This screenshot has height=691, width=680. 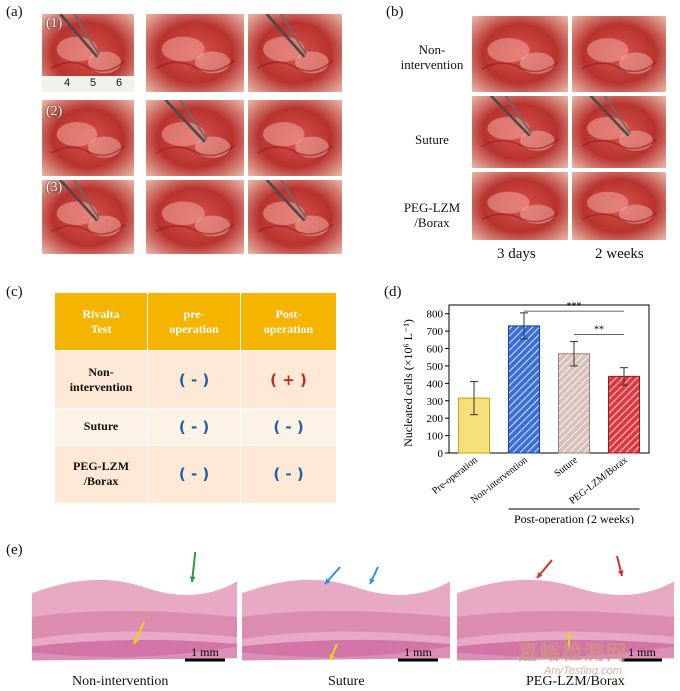 What do you see at coordinates (435, 315) in the screenshot?
I see `y-tick-label: 800` at bounding box center [435, 315].